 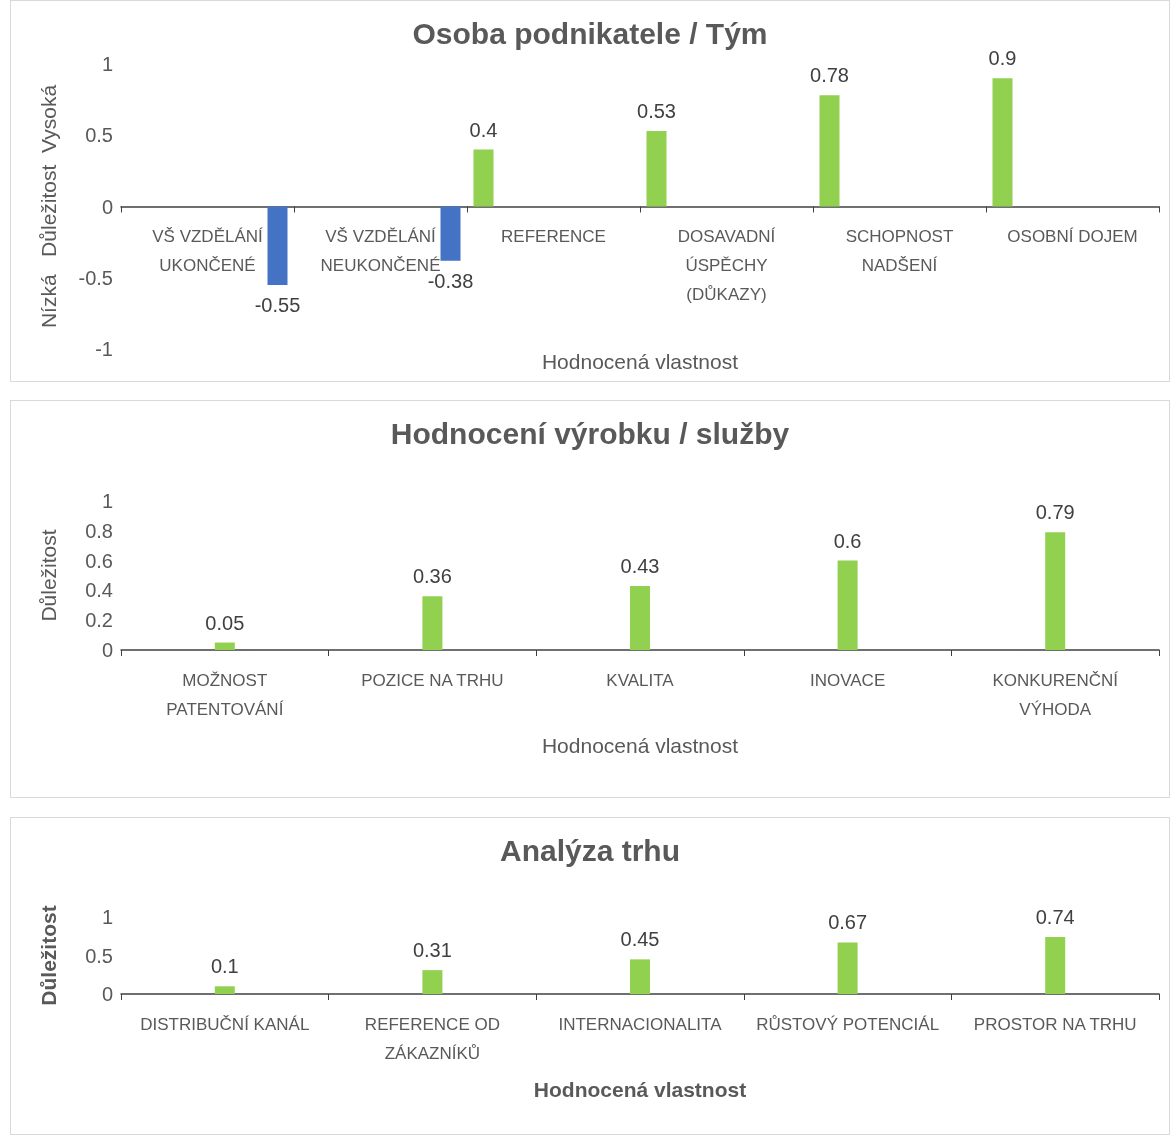 I want to click on x-tick-label: VŠ VZDĚLÁNÍ NEUKONČENÉ, so click(x=380, y=250).